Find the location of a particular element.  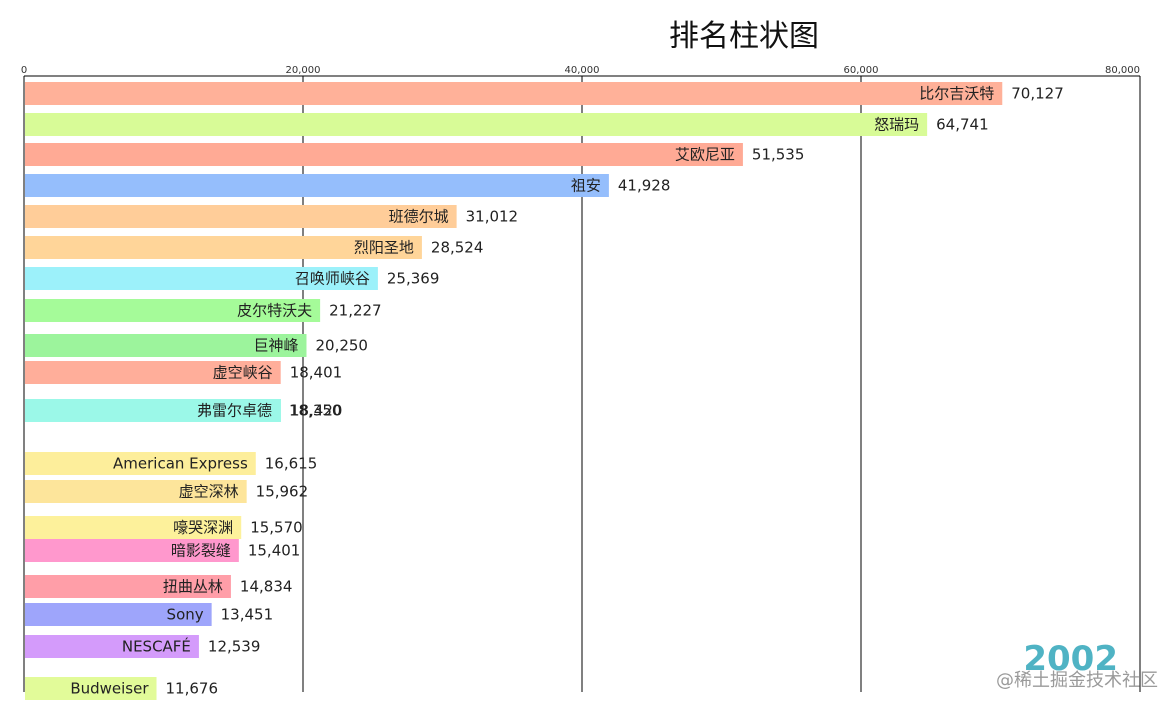

bar-value-label: 16,615 is located at coordinates (291, 464).